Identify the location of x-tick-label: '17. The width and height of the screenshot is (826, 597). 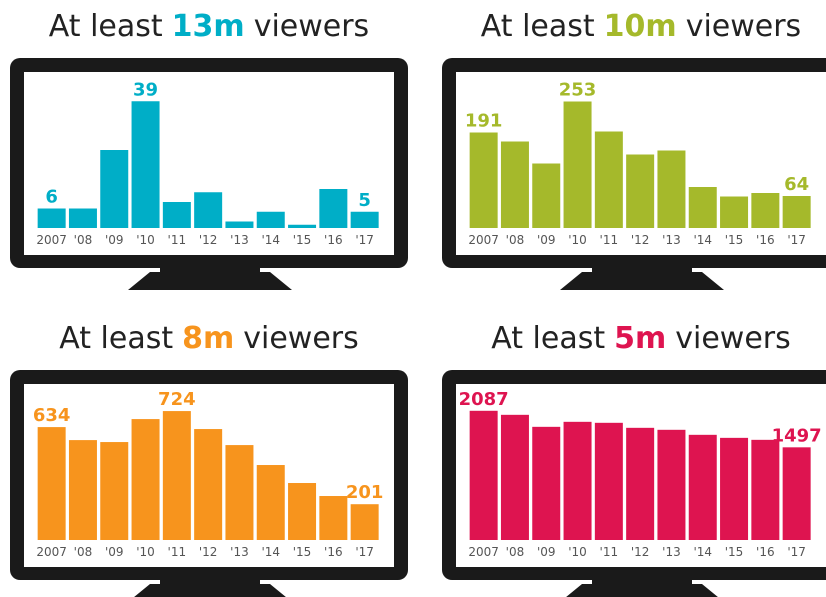
(364, 240).